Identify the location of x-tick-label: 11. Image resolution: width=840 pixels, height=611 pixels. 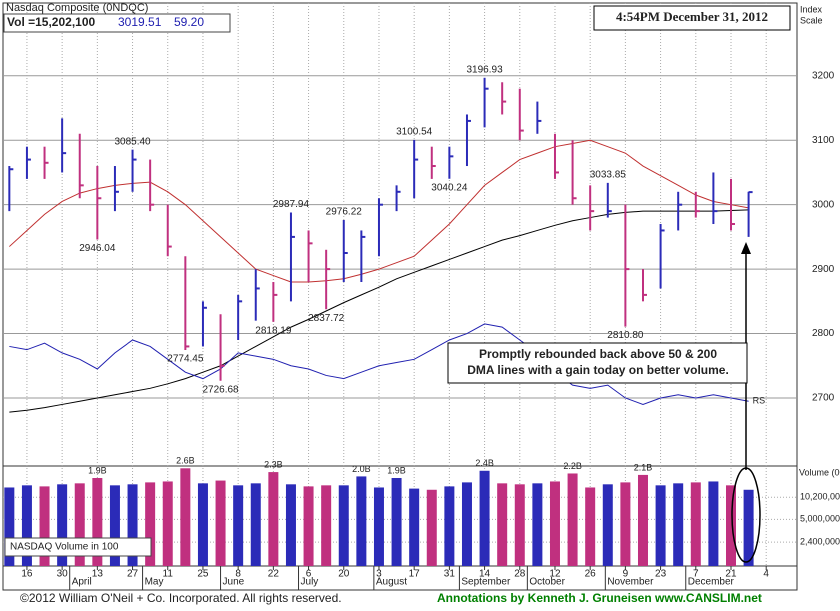
(168, 574).